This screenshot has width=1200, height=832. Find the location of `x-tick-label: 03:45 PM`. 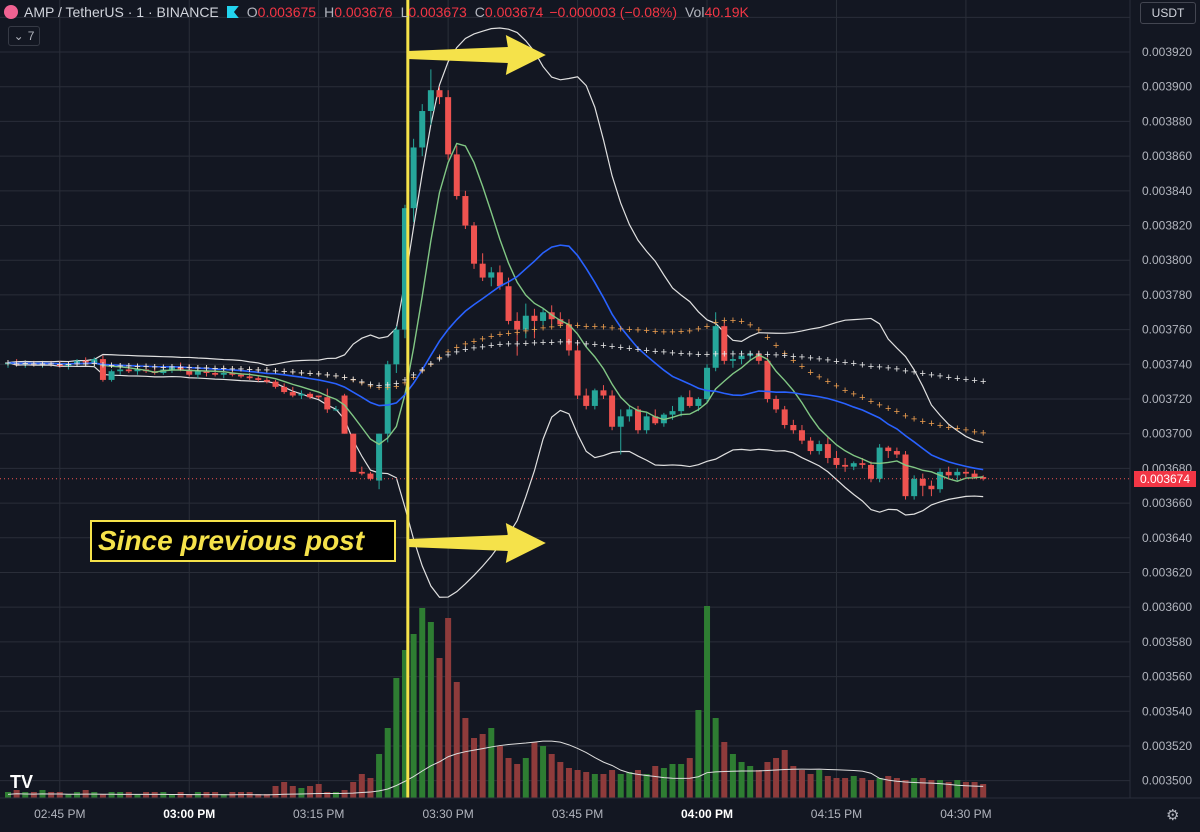

x-tick-label: 03:45 PM is located at coordinates (577, 814).